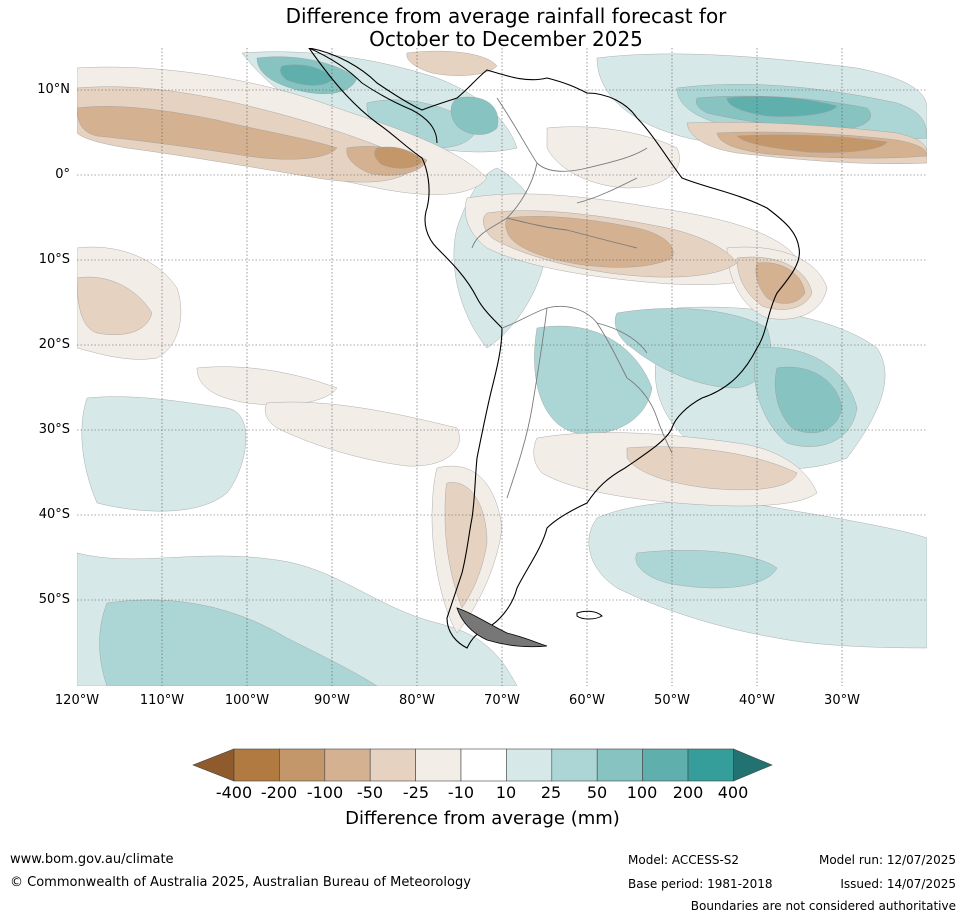  Describe the element at coordinates (898, 884) in the screenshot. I see `issued-date: Issued: 14/07/2025` at that location.